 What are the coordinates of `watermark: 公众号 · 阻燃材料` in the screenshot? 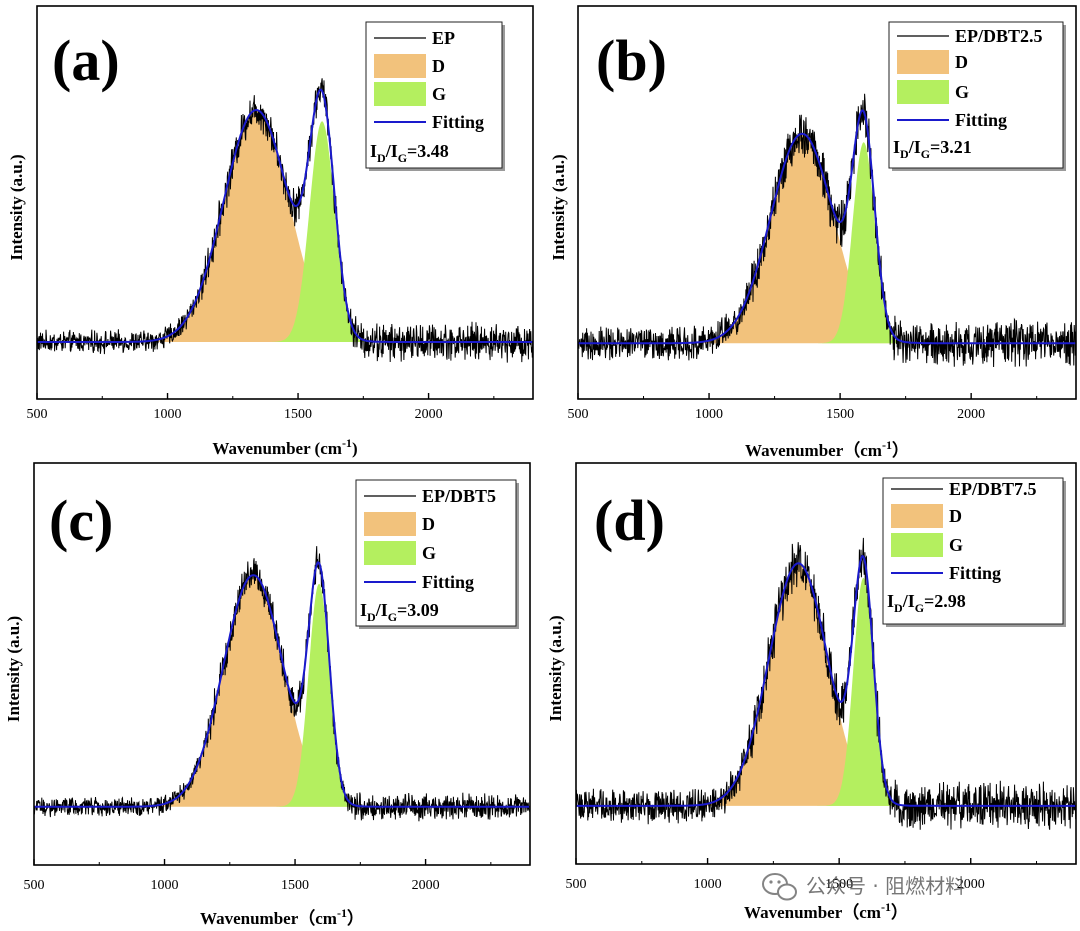 It's located at (863, 887).